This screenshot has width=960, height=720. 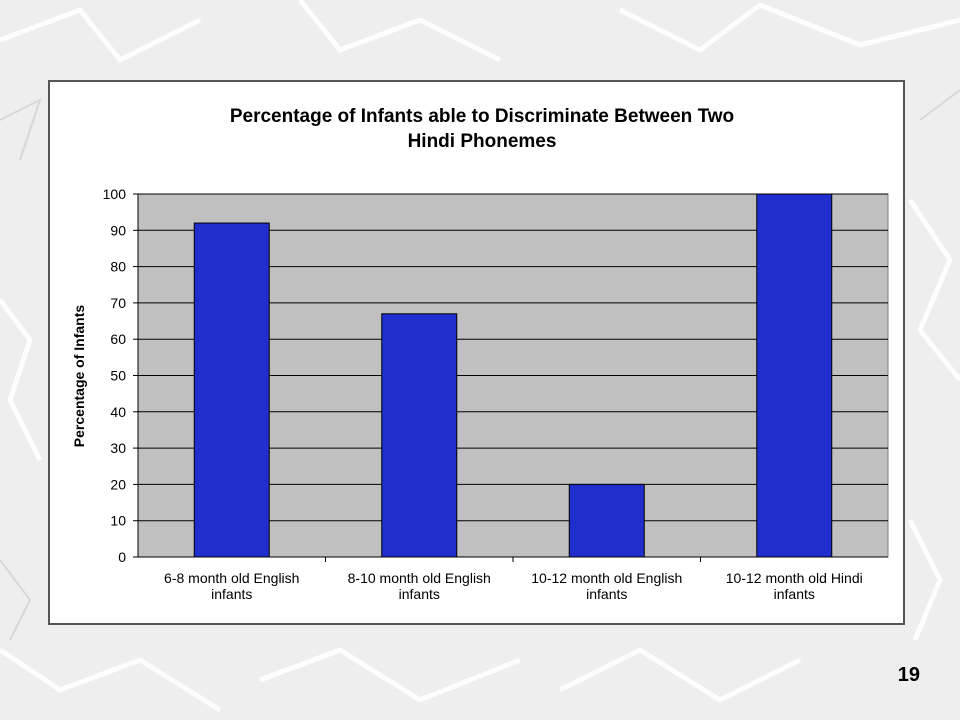 I want to click on x-category-label-4: 10-12 month old Hindi infants, so click(x=794, y=586).